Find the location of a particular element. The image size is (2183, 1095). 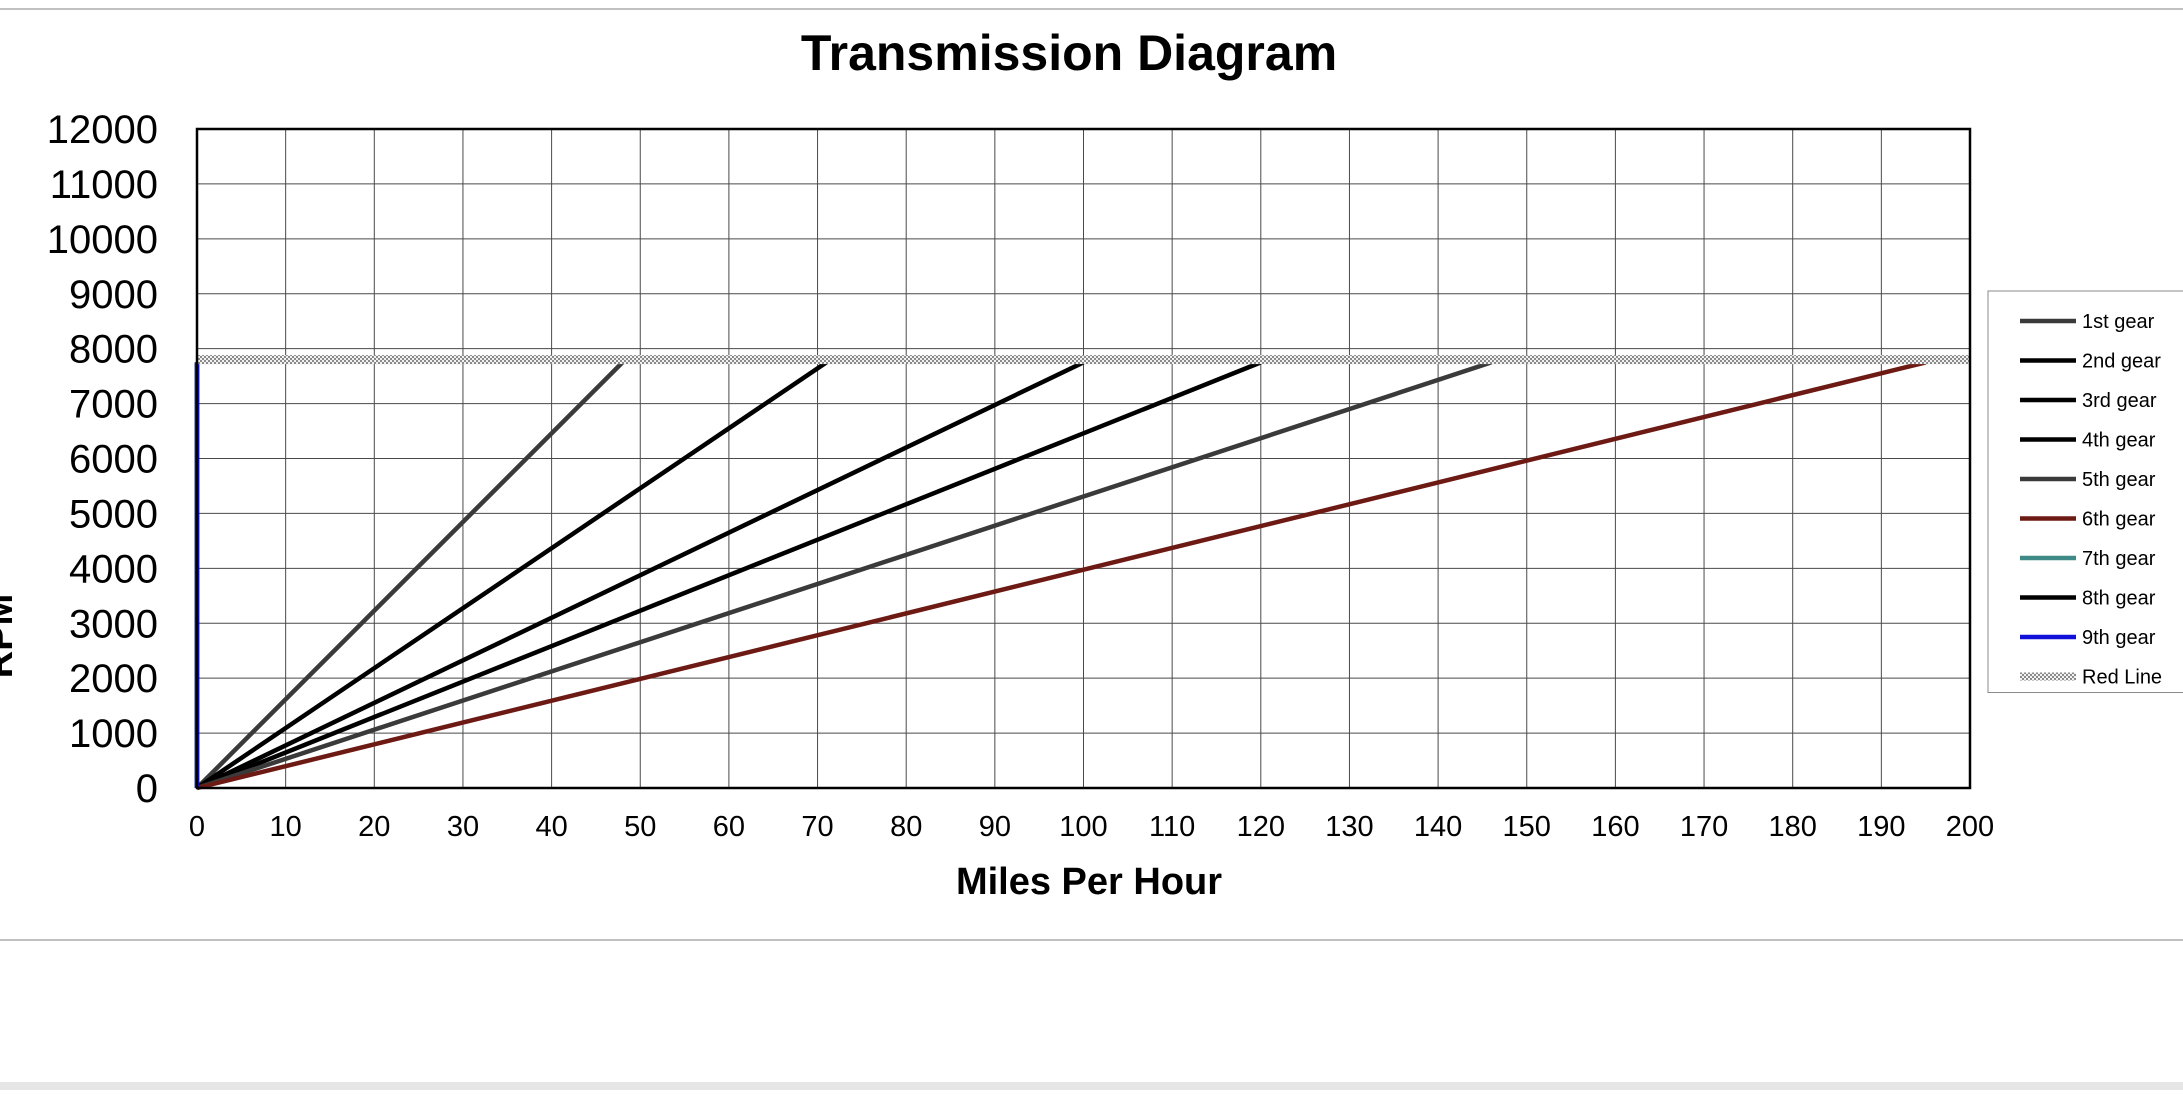

y-tick-label: 5000 is located at coordinates (113, 514).